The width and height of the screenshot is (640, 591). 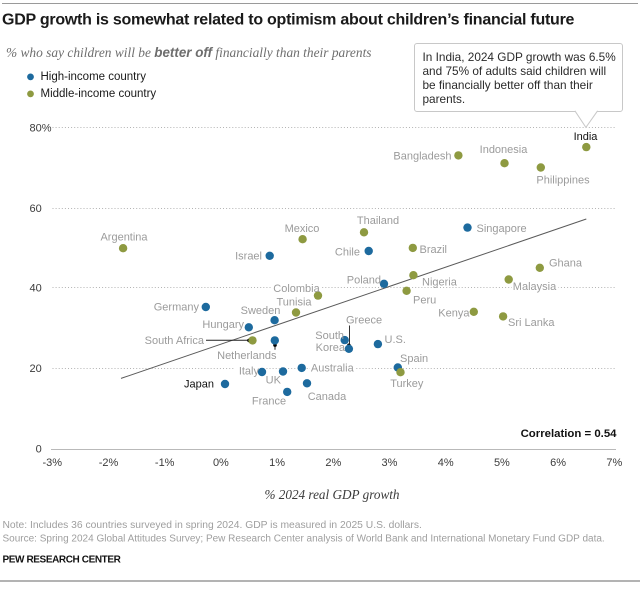 What do you see at coordinates (36, 369) in the screenshot?
I see `svg-text: 20` at bounding box center [36, 369].